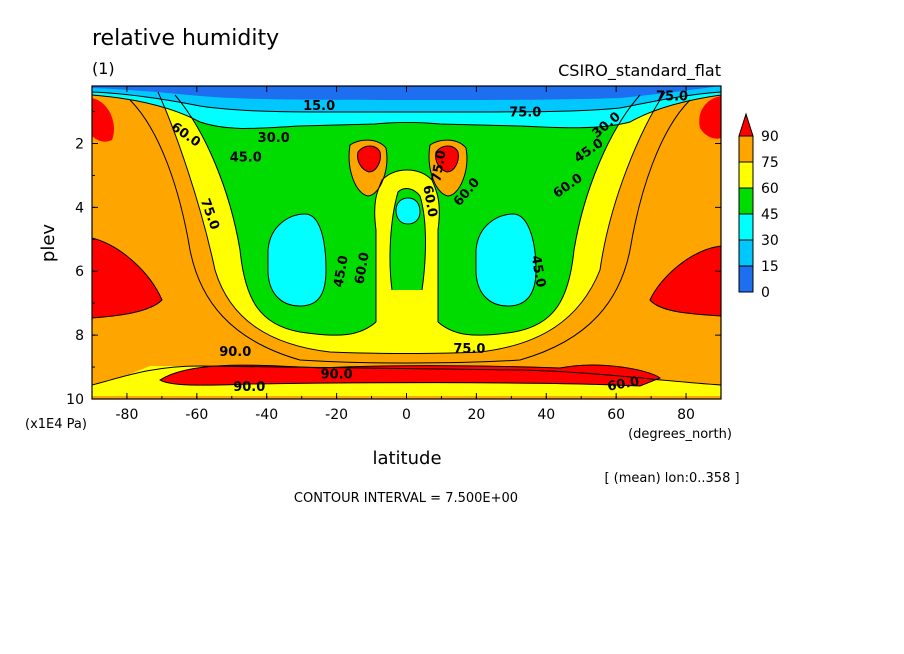  I want to click on x-axis-label: latitude, so click(406, 458).